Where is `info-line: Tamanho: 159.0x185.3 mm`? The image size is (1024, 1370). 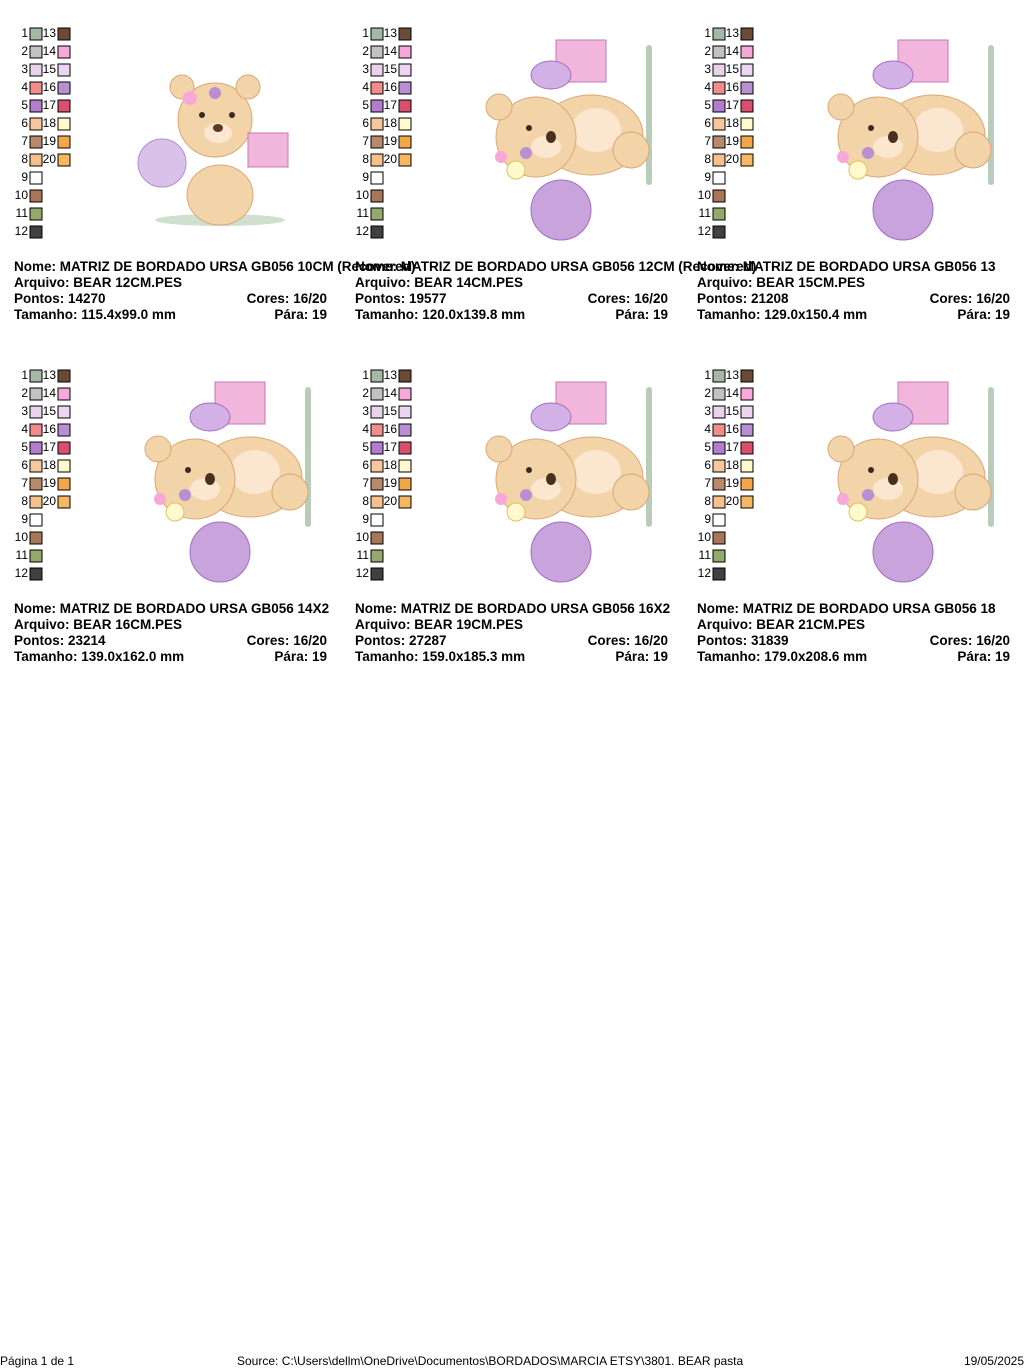 info-line: Tamanho: 159.0x185.3 mm is located at coordinates (440, 657).